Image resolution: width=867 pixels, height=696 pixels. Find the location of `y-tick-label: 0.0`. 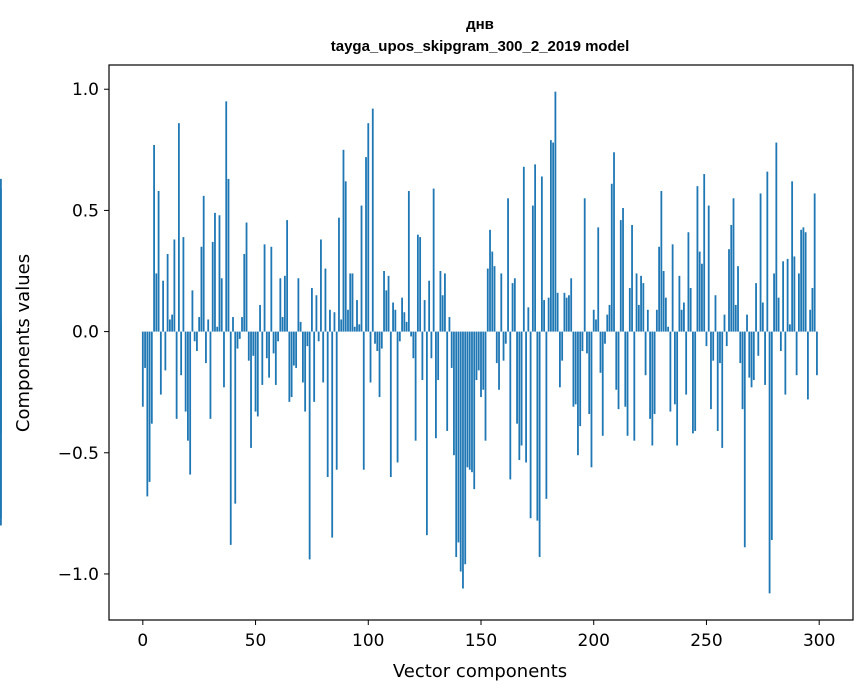

y-tick-label: 0.0 is located at coordinates (85, 333).